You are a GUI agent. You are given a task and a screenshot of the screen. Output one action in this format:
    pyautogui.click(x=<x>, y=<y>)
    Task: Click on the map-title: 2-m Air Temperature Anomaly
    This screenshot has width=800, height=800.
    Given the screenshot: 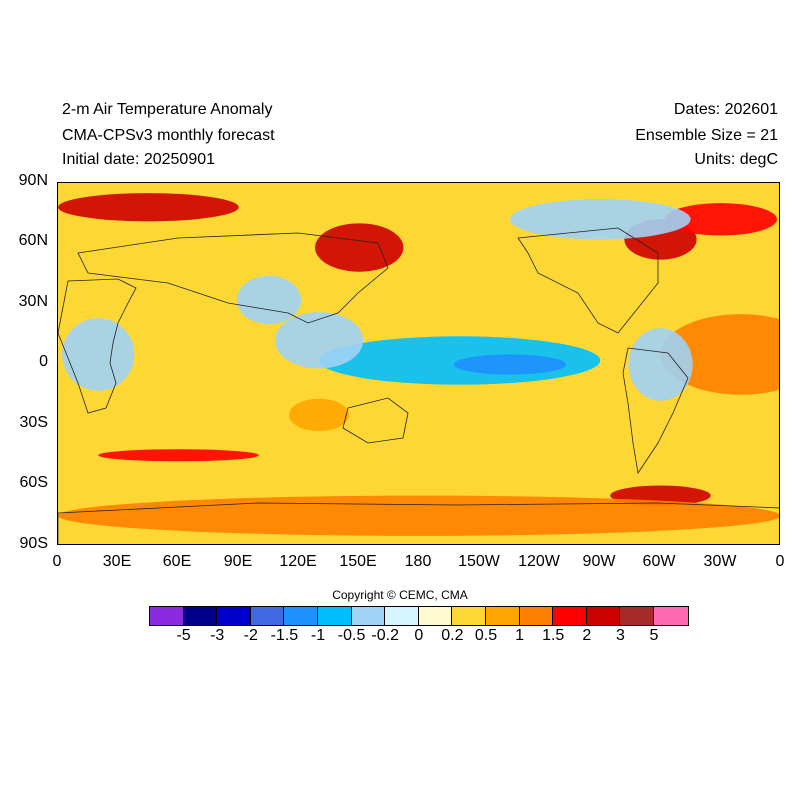 What is the action you would take?
    pyautogui.click(x=167, y=109)
    